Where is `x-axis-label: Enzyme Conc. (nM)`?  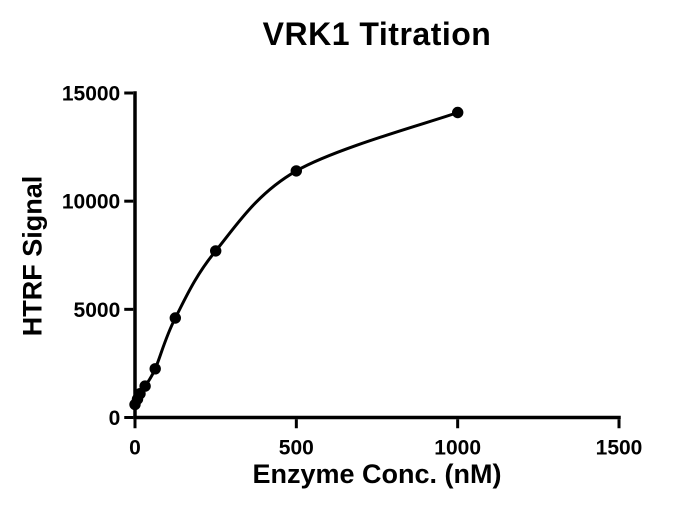 x-axis-label: Enzyme Conc. (nM) is located at coordinates (377, 474).